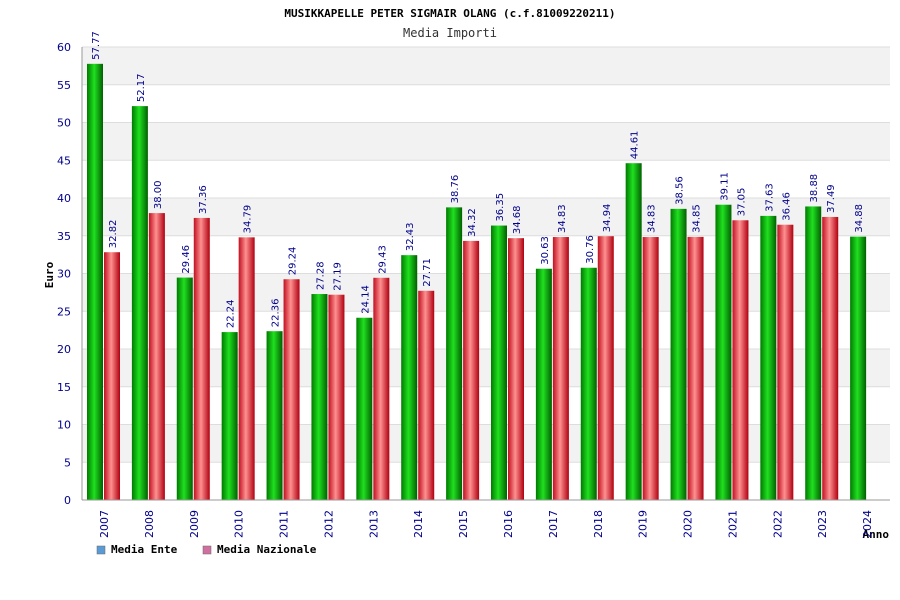 Image resolution: width=900 pixels, height=600 pixels. Describe the element at coordinates (831, 198) in the screenshot. I see `data-label: 37.49` at that location.